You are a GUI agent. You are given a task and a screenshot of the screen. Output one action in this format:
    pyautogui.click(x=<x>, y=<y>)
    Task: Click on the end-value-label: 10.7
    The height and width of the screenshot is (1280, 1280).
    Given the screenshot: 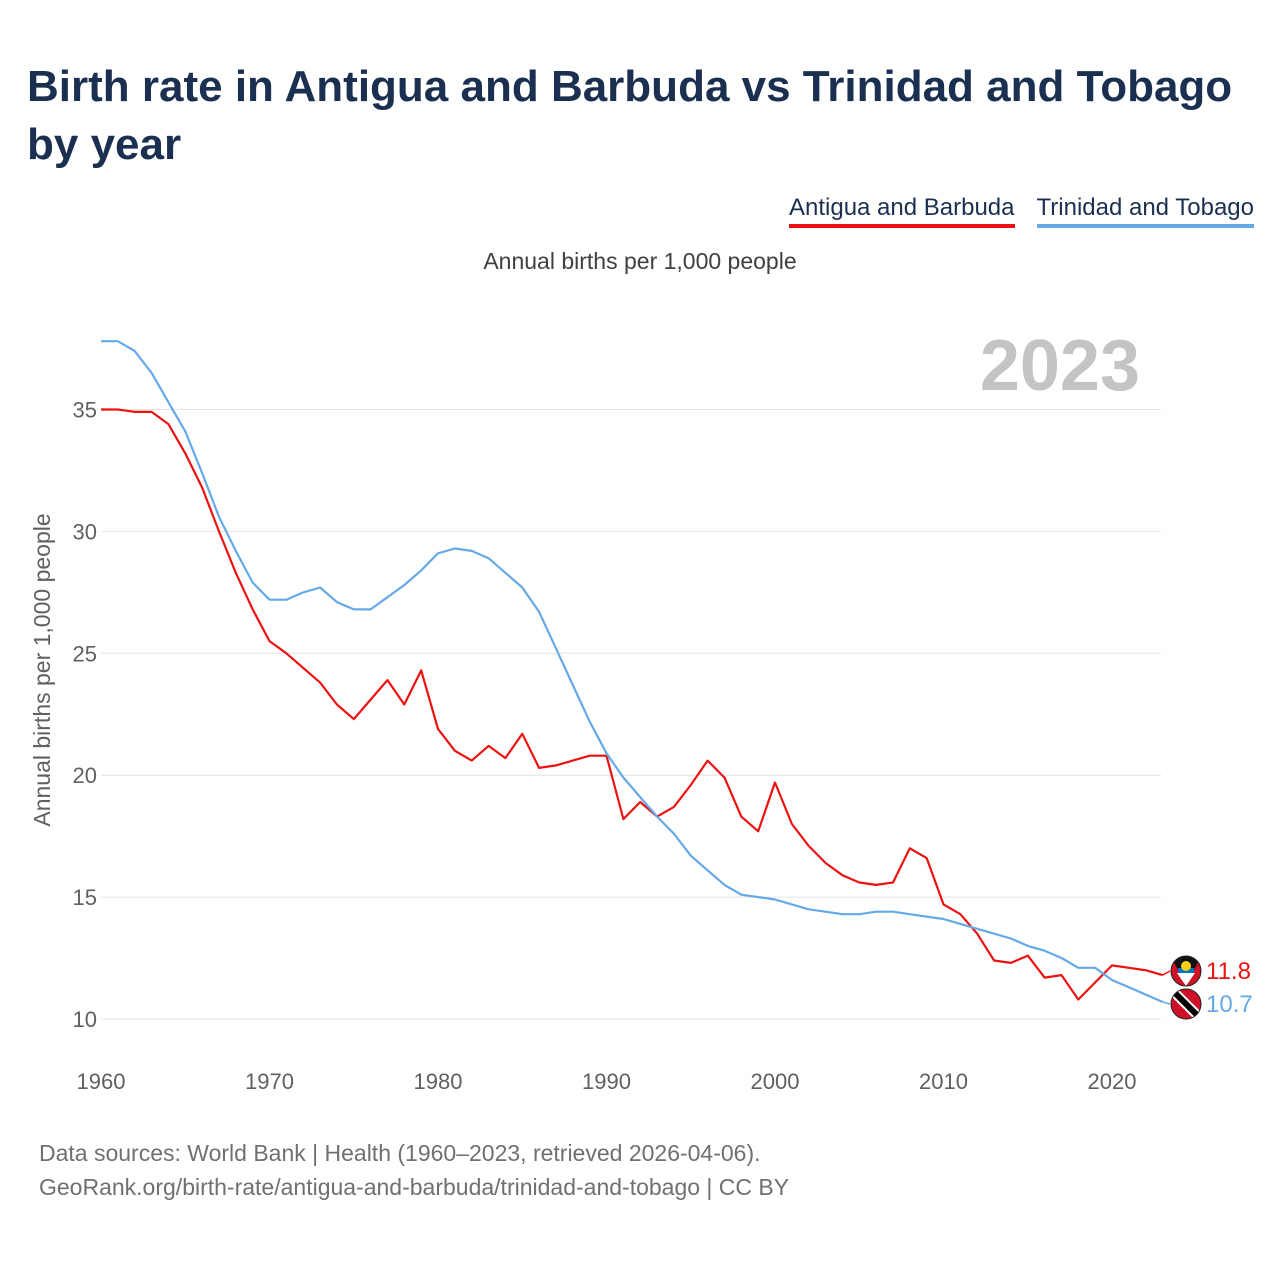 What is the action you would take?
    pyautogui.click(x=1229, y=1004)
    